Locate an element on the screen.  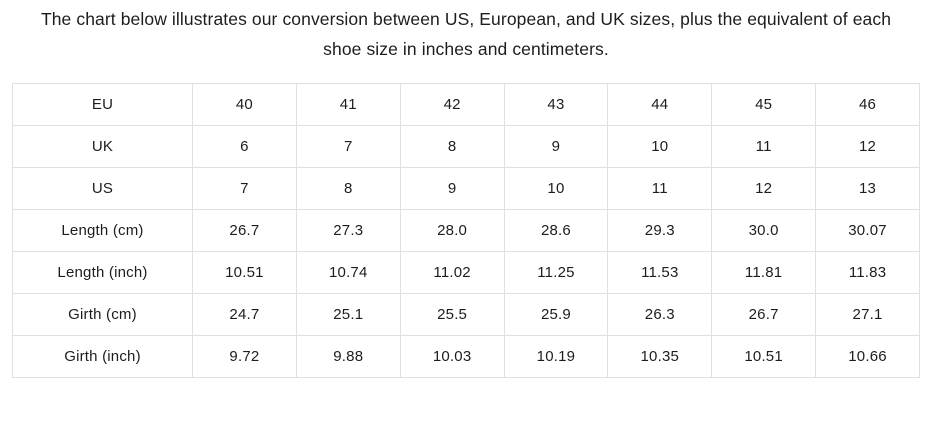
size-cell: 9.88 is located at coordinates (348, 356).